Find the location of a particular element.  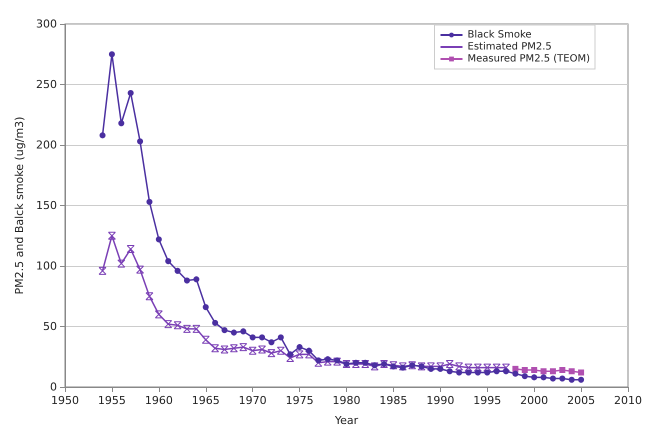

x-axis-title: Year is located at coordinates (346, 420).